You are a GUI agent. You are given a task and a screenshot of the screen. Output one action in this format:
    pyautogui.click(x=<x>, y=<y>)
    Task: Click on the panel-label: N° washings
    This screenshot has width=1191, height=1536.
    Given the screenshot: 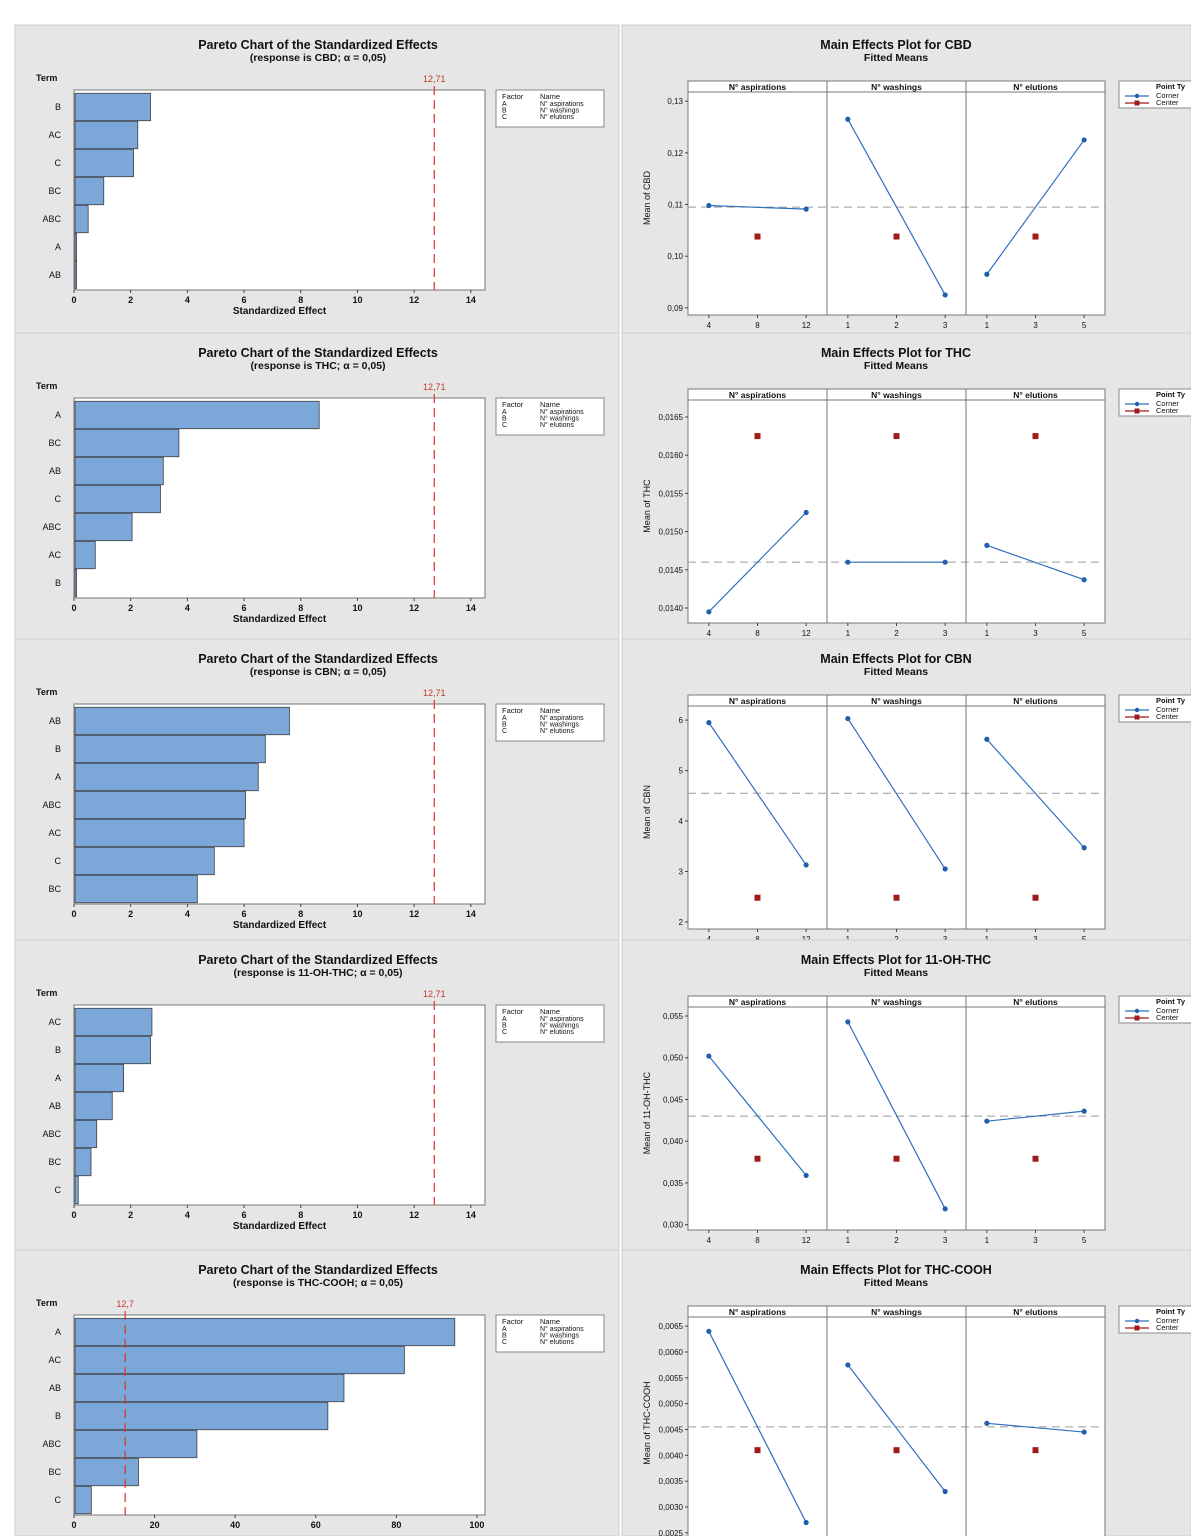 What is the action you would take?
    pyautogui.click(x=896, y=87)
    